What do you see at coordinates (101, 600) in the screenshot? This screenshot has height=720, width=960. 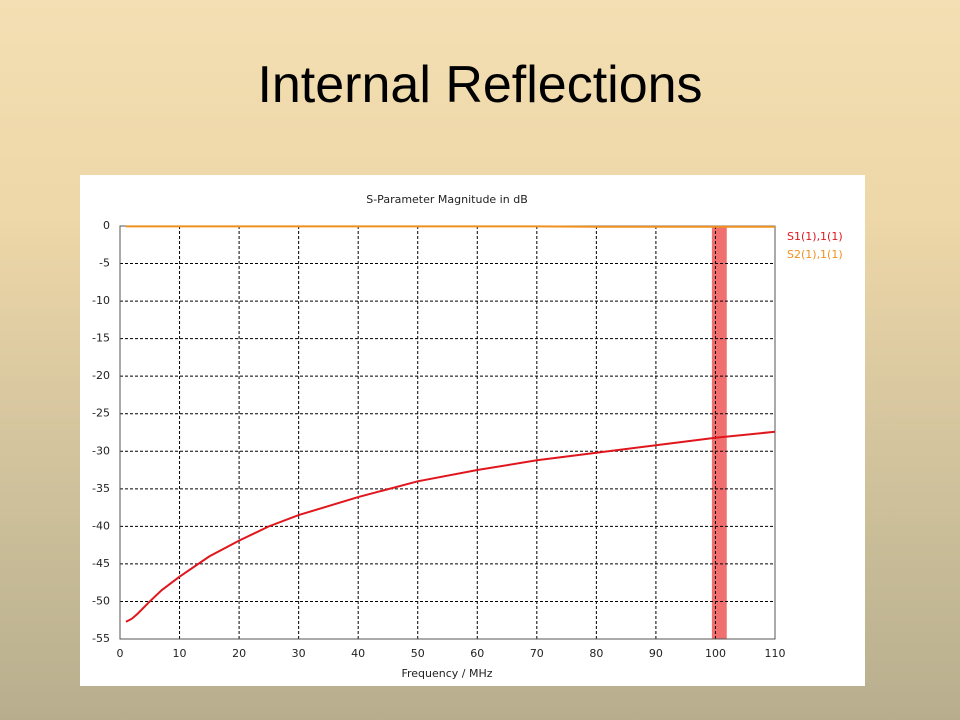 I see `y-tick-label: -50` at bounding box center [101, 600].